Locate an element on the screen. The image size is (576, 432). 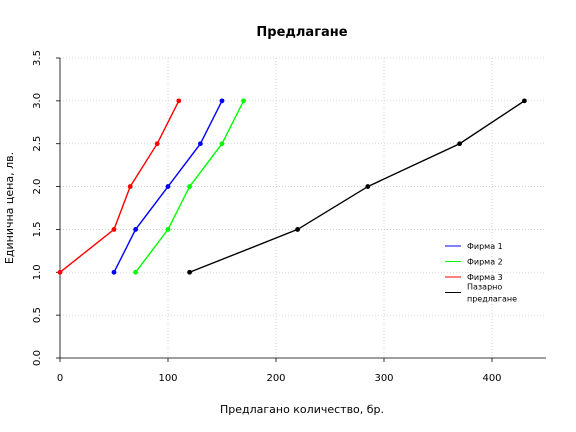
x-tick-label: 400 is located at coordinates (491, 378).